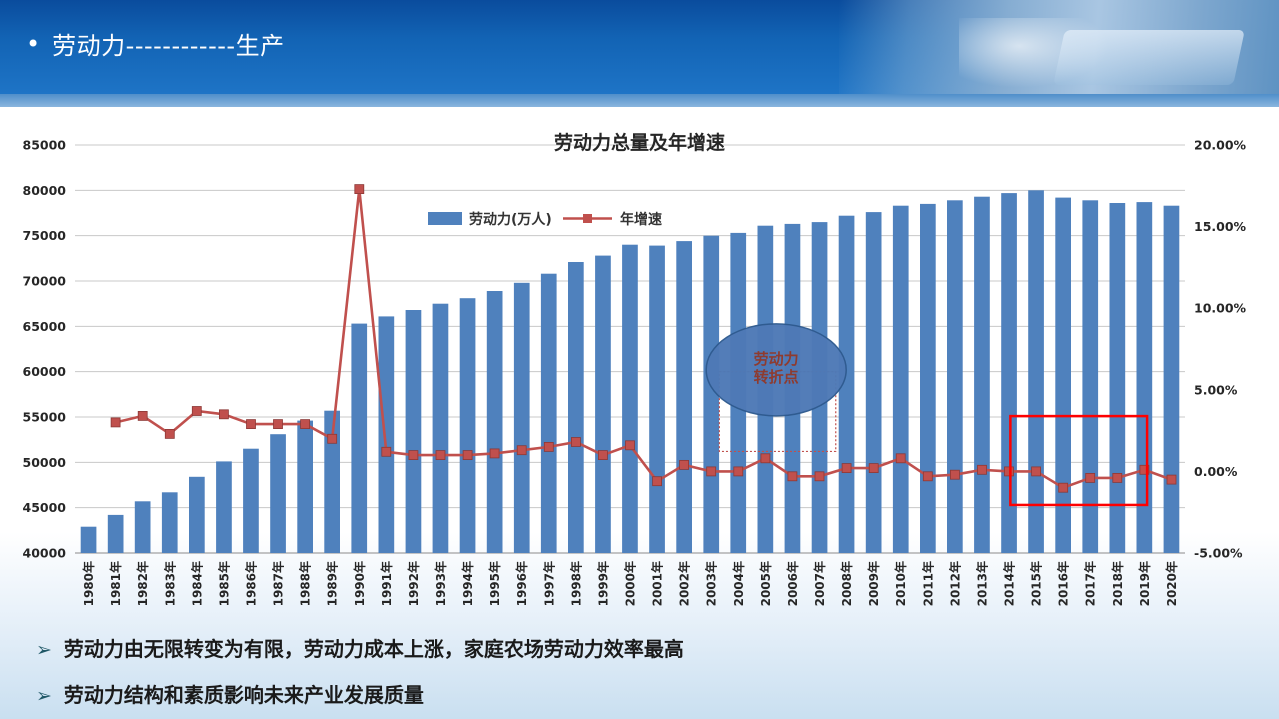 This screenshot has width=1279, height=719. I want to click on svg-text: 年增速, so click(641, 219).